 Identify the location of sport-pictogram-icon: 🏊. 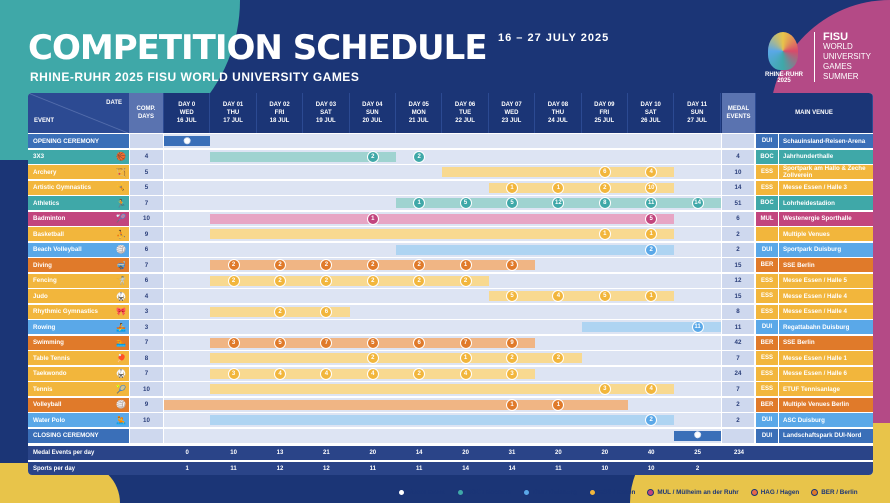
(121, 342).